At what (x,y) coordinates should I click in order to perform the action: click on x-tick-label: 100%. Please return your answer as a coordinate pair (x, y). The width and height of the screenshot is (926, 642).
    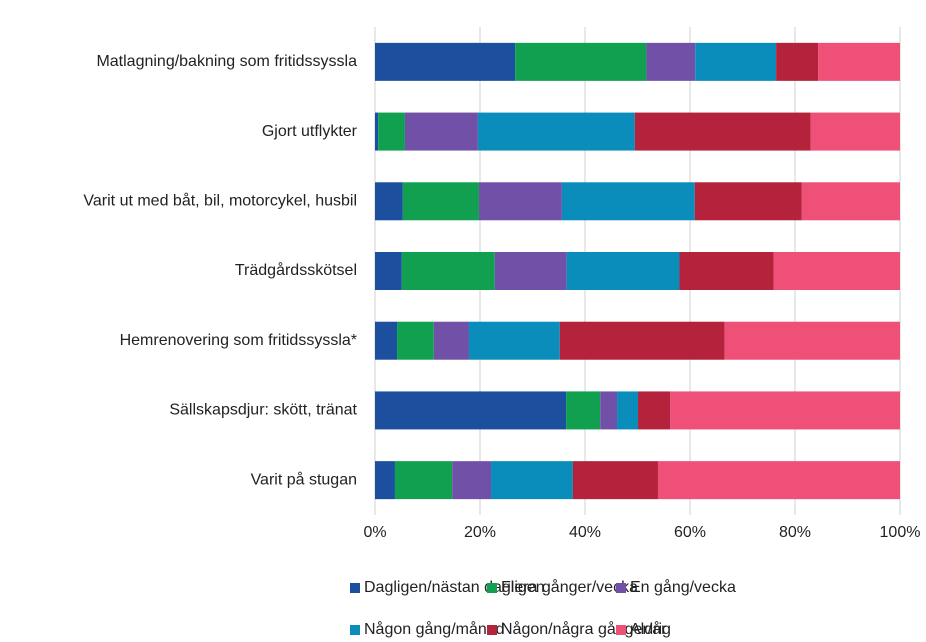
    Looking at the image, I should click on (900, 532).